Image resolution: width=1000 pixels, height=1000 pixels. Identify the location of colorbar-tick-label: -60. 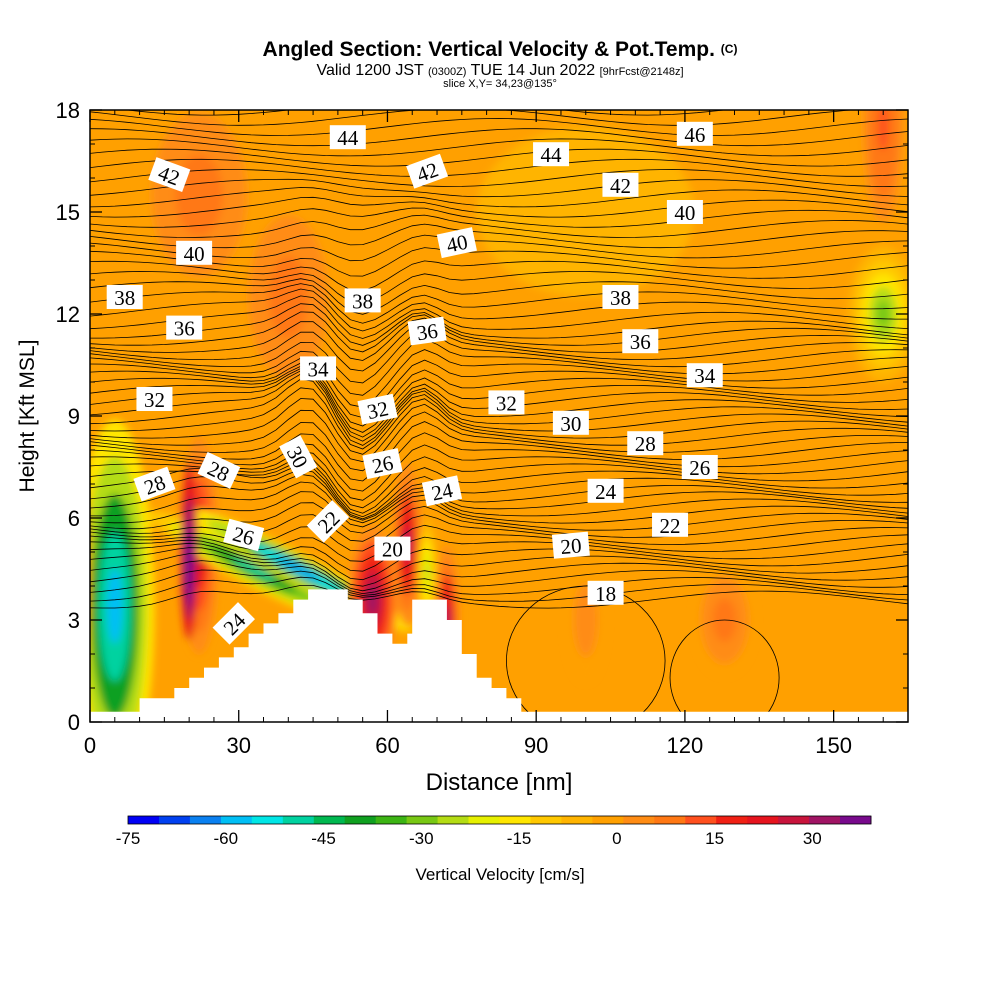
(226, 838).